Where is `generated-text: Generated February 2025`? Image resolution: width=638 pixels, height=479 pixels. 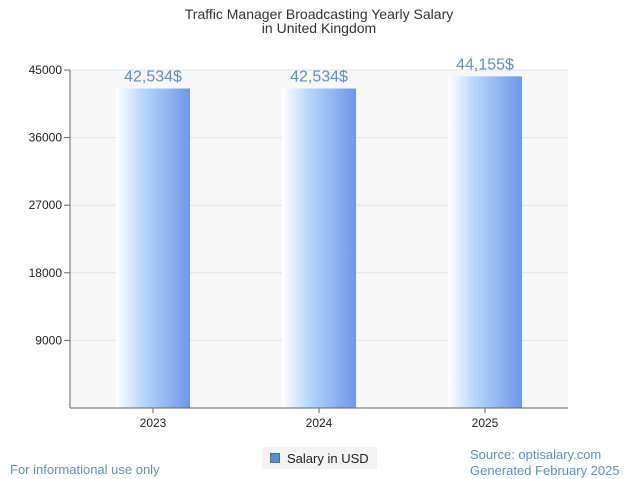
generated-text: Generated February 2025 is located at coordinates (545, 470).